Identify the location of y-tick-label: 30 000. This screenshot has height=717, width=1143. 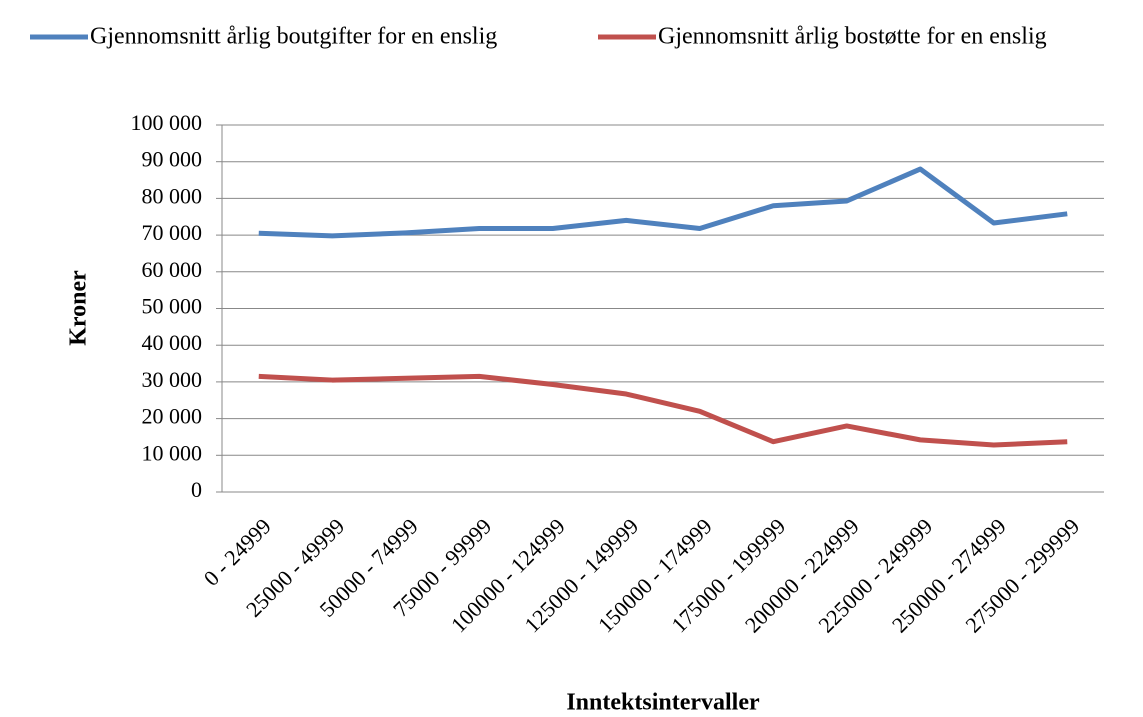
(172, 379).